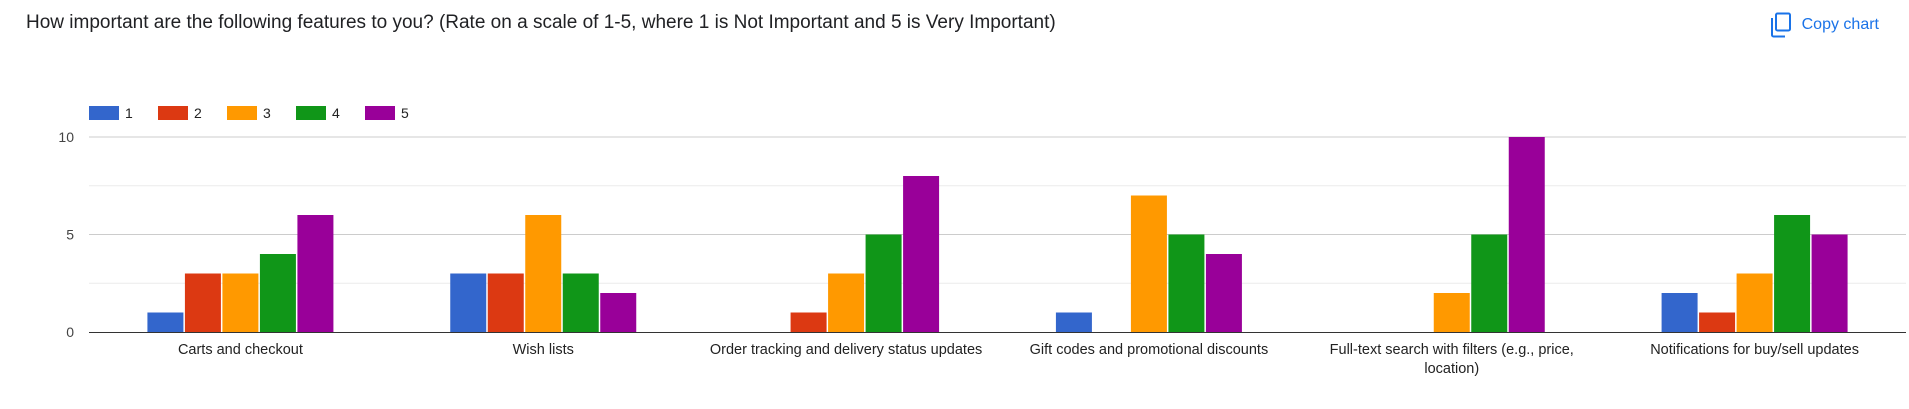 Image resolution: width=1909 pixels, height=409 pixels. What do you see at coordinates (1754, 350) in the screenshot?
I see `x-category-label: Notifications for buy/sell updates` at bounding box center [1754, 350].